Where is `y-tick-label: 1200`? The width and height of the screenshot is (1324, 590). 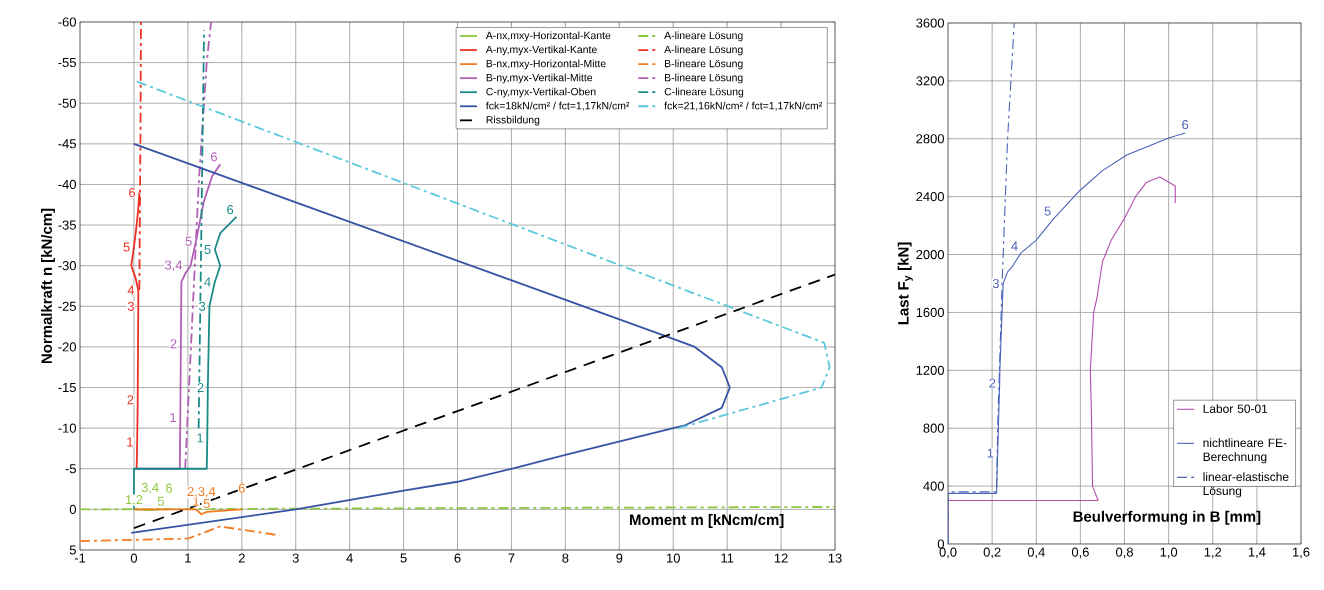
y-tick-label: 1200 is located at coordinates (930, 370).